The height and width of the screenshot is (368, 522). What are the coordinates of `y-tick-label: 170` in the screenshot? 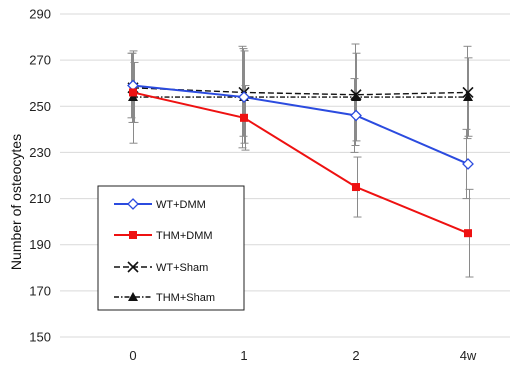 It's located at (40, 290).